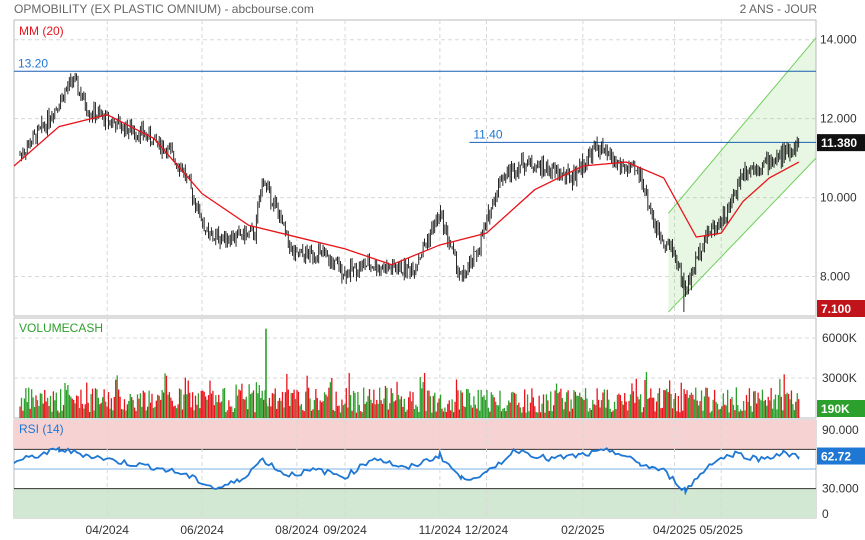 The width and height of the screenshot is (865, 540). Describe the element at coordinates (415, 503) in the screenshot. I see `rsi-oversold-zone` at that location.